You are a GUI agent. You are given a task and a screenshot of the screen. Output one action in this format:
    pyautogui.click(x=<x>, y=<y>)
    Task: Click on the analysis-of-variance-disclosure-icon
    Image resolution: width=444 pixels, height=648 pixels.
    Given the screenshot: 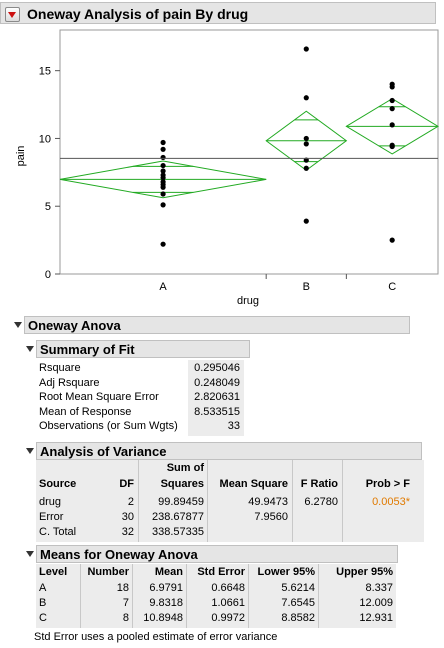 What is the action you would take?
    pyautogui.click(x=30, y=451)
    